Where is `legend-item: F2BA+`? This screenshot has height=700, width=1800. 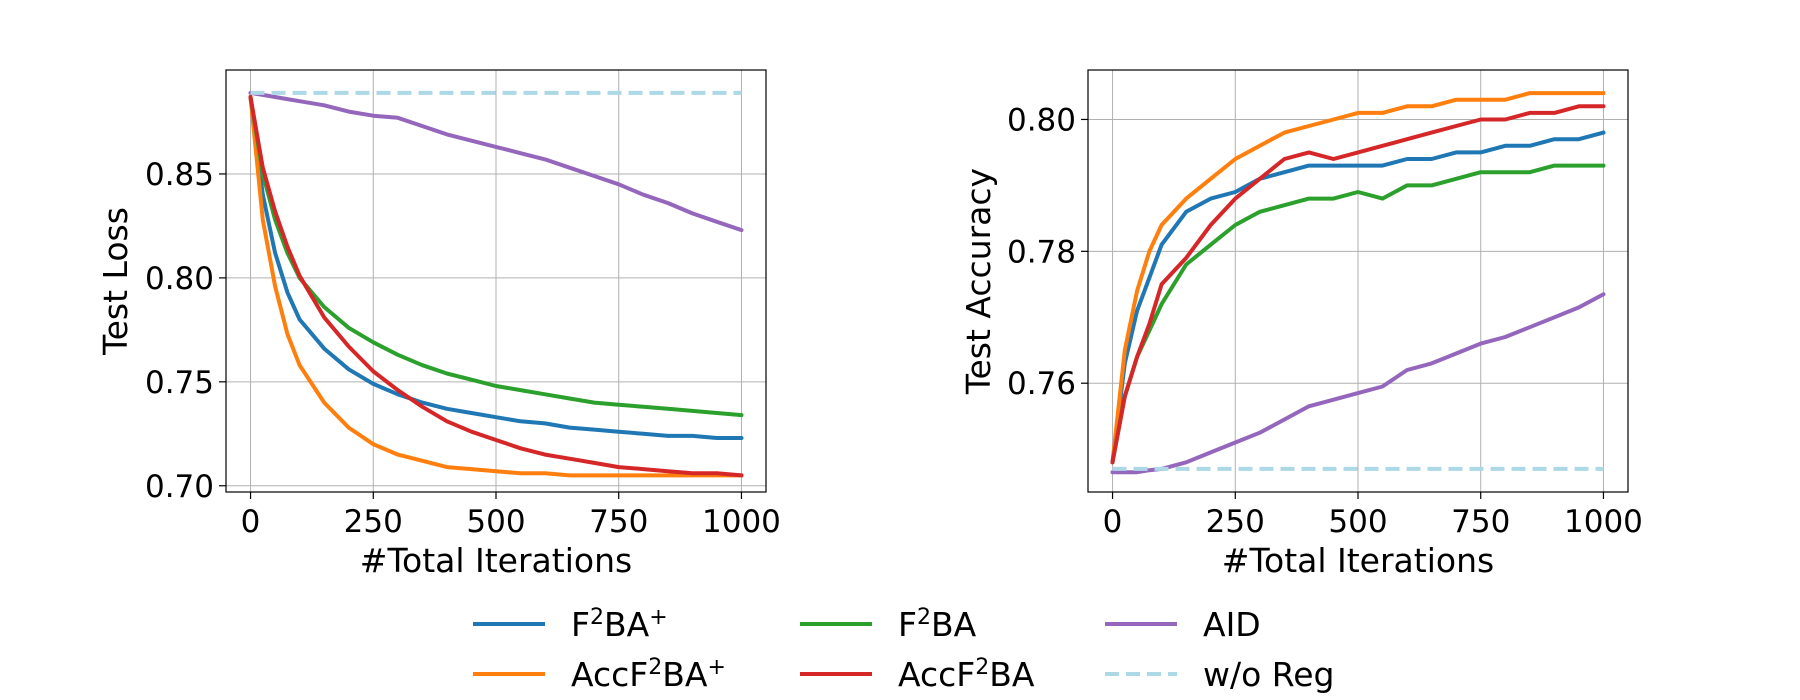 legend-item: F2BA+ is located at coordinates (570, 624).